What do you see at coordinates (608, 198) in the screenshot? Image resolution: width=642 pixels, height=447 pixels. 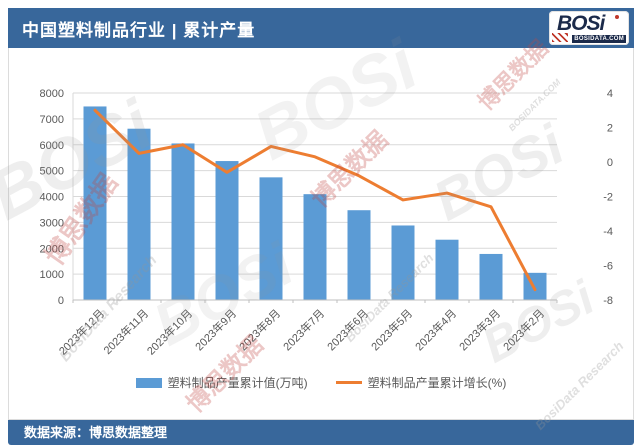 I see `right-axis-label: -2` at bounding box center [608, 198].